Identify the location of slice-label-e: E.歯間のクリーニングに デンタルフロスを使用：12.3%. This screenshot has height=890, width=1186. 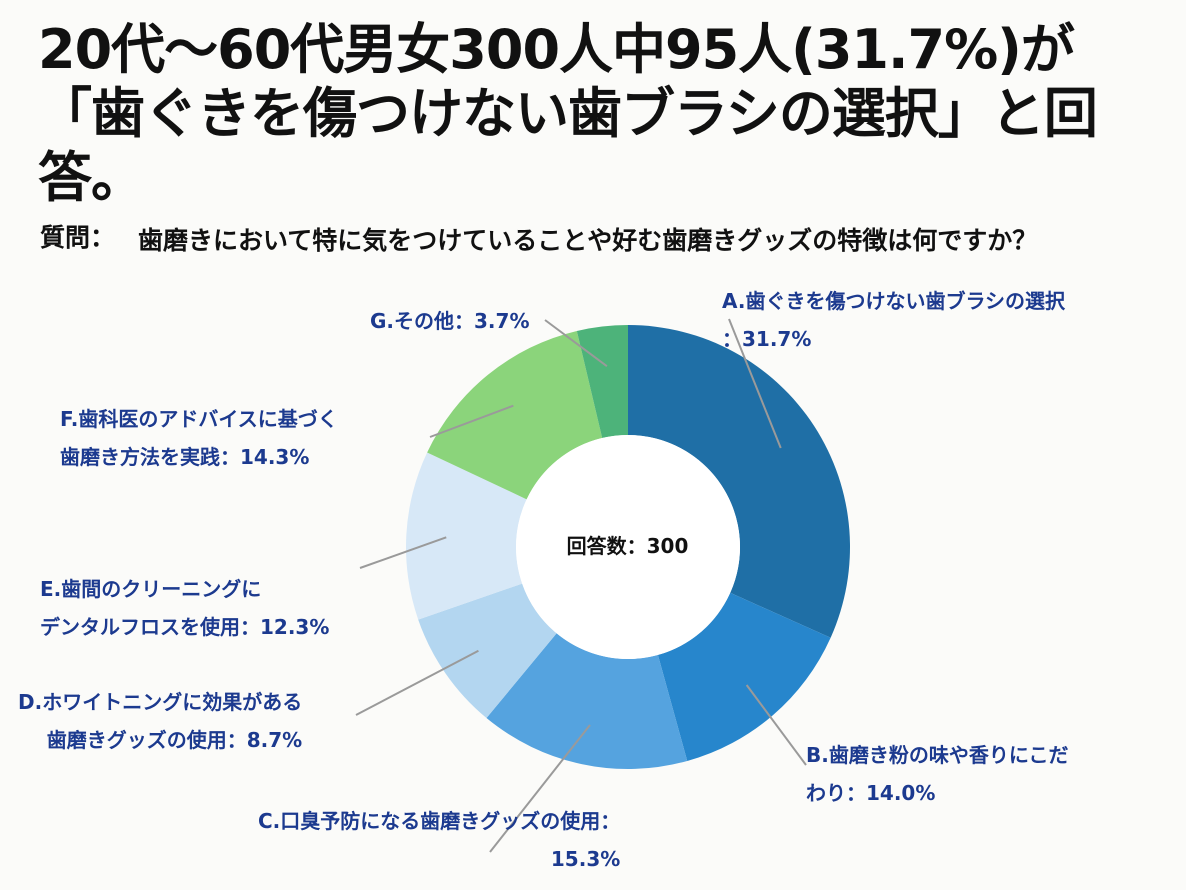
(185, 608).